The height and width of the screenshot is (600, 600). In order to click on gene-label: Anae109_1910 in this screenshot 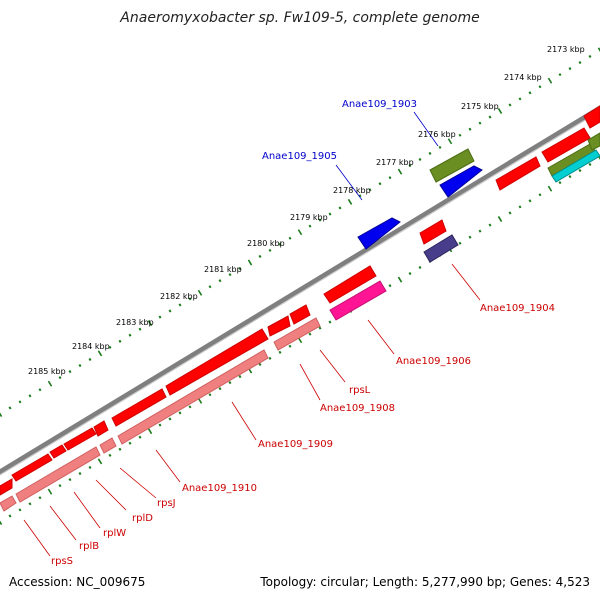, I will do `click(219, 488)`.